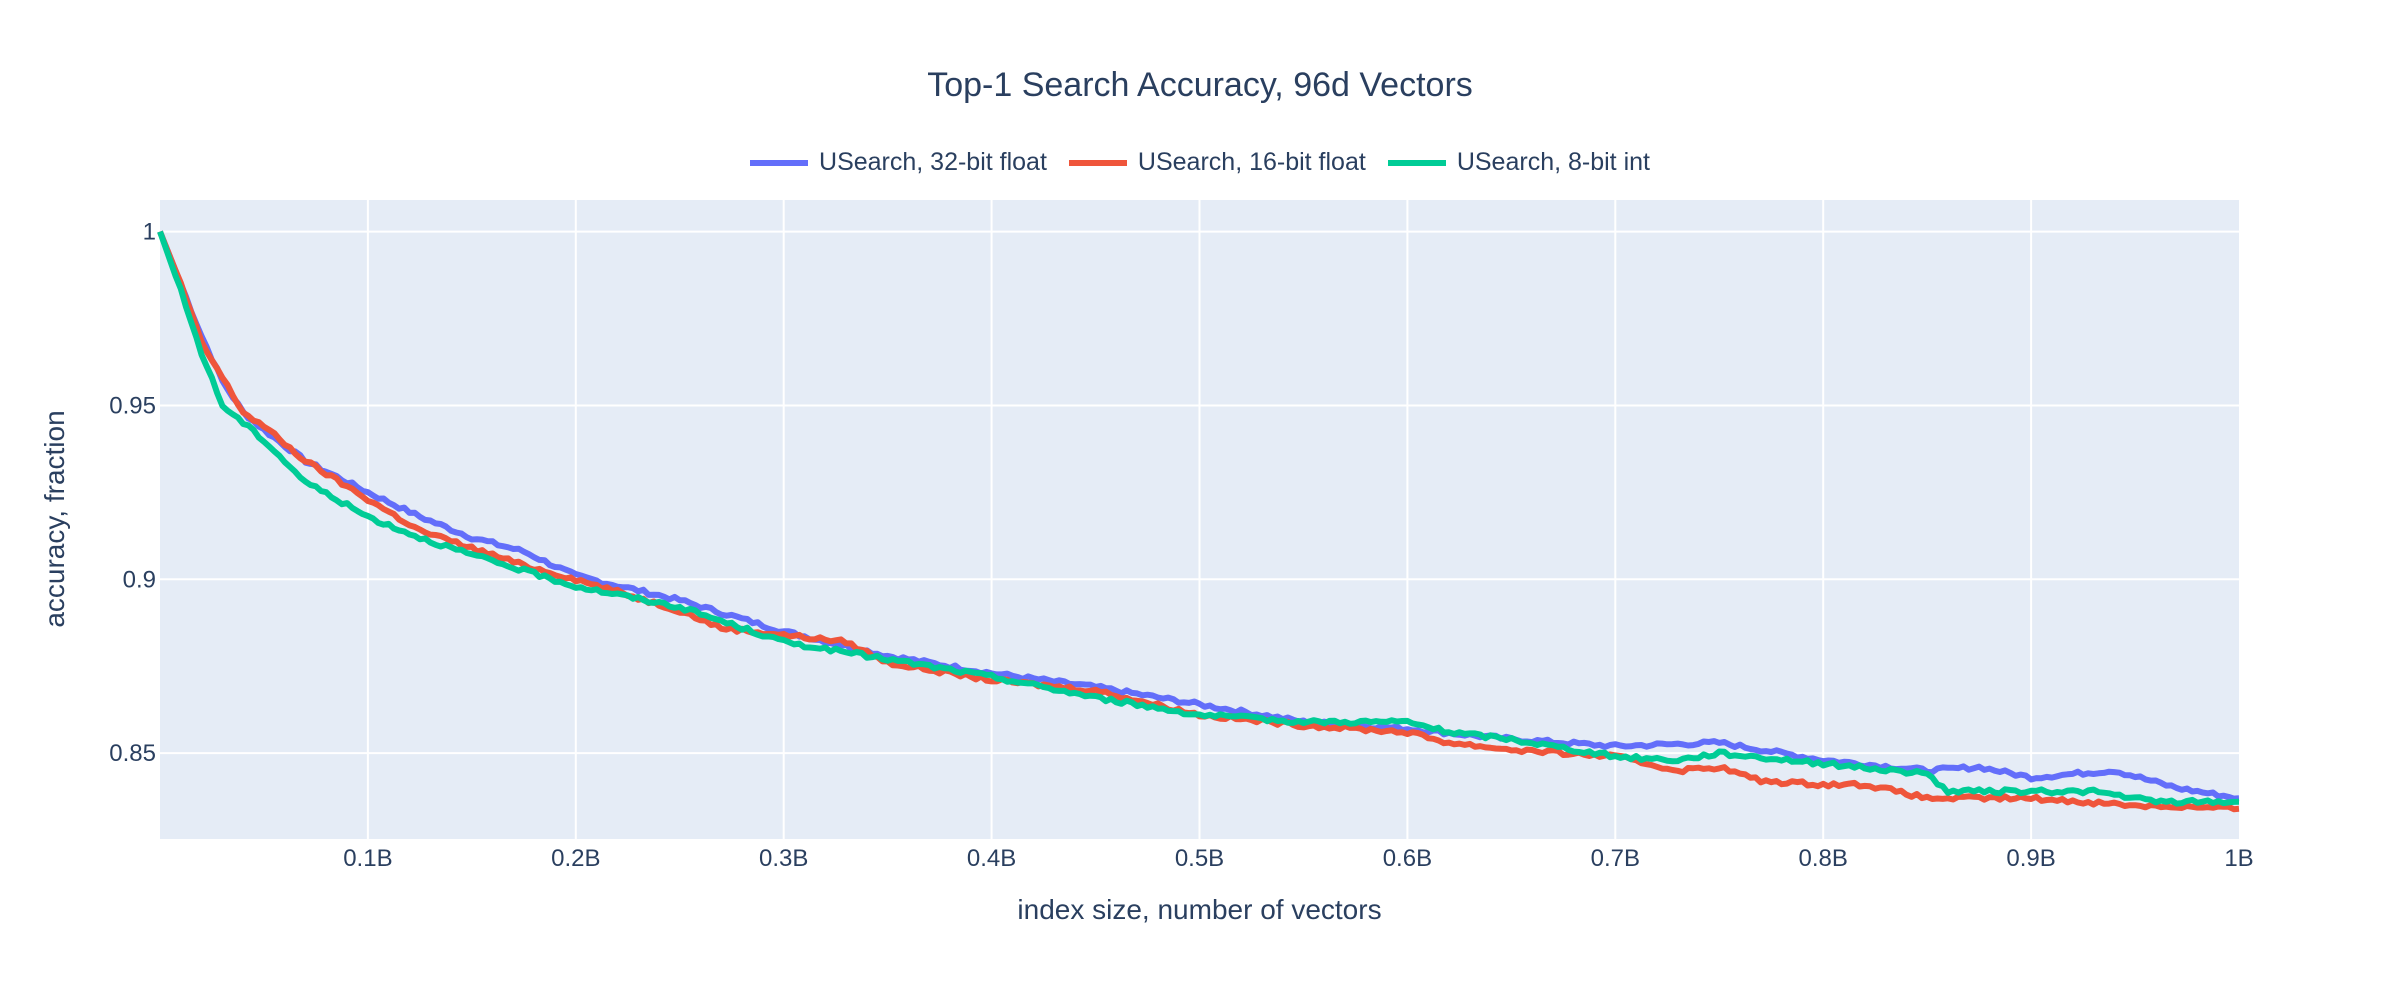 Image resolution: width=2400 pixels, height=1000 pixels. What do you see at coordinates (1097, 162) in the screenshot?
I see `legend-swatch-16bit` at bounding box center [1097, 162].